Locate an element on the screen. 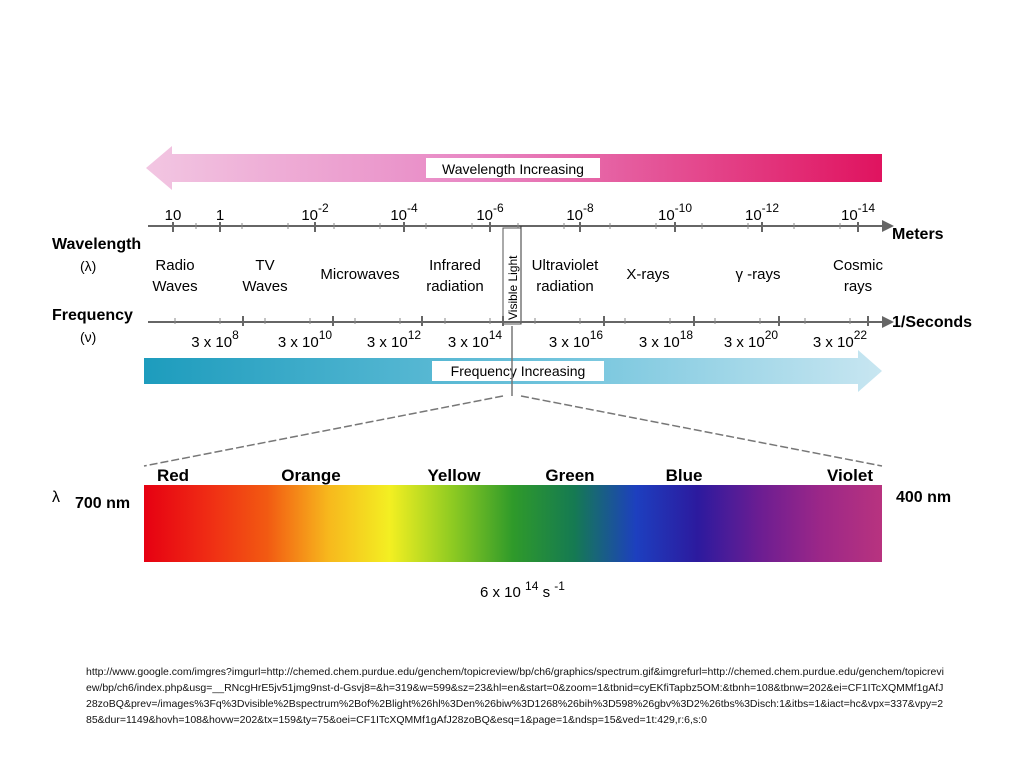 The image size is (1024, 768). wavelength-label: Wavelength is located at coordinates (96, 244).